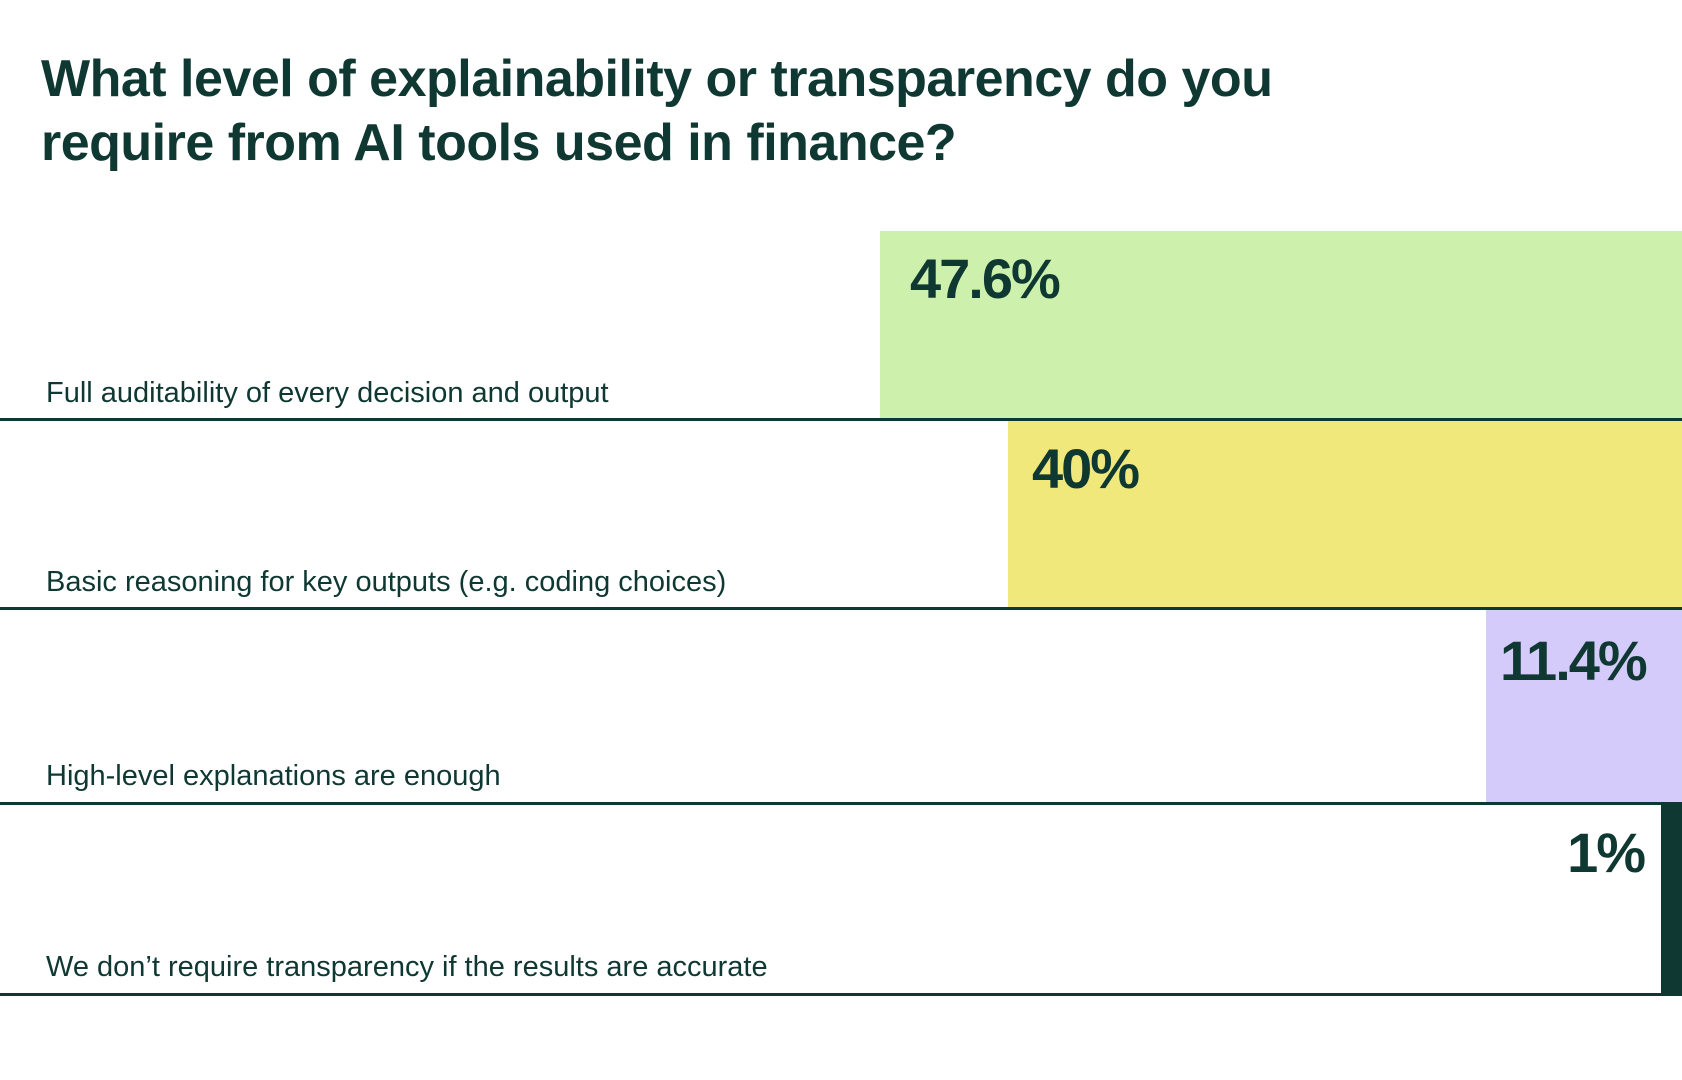 The width and height of the screenshot is (1682, 1080). I want to click on value-label: 11.4%, so click(1574, 660).